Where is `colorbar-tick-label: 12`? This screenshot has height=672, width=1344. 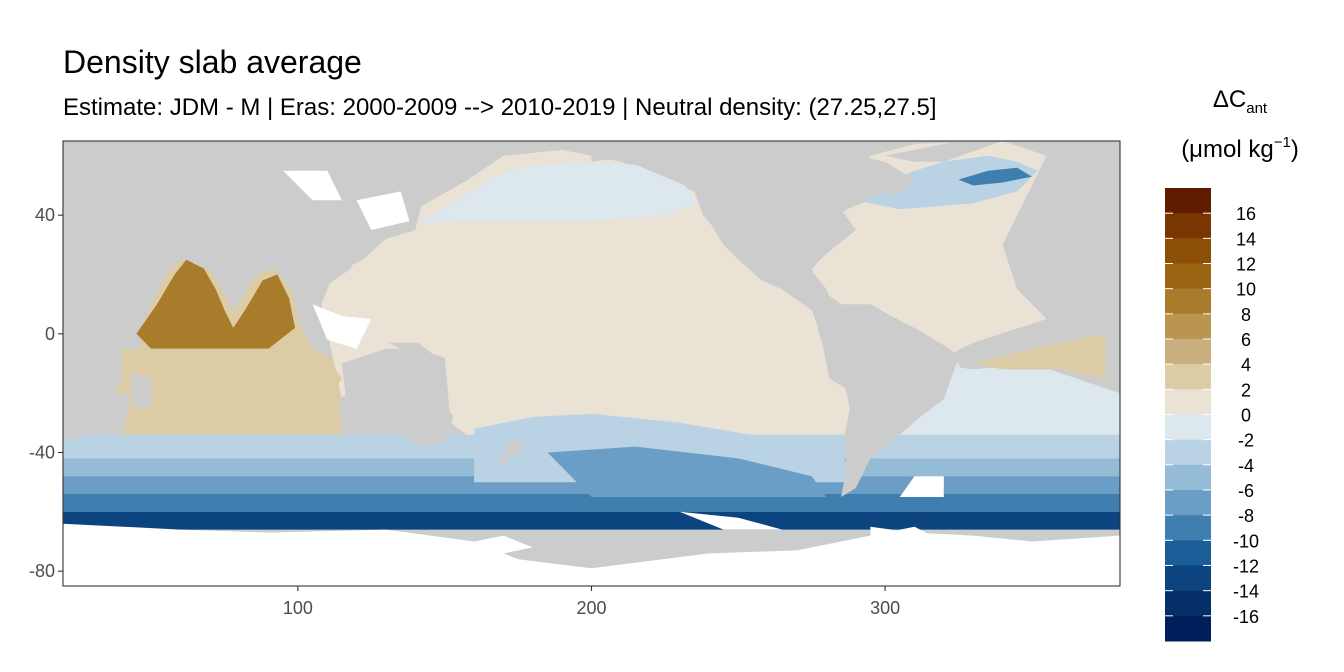 colorbar-tick-label: 12 is located at coordinates (1246, 265).